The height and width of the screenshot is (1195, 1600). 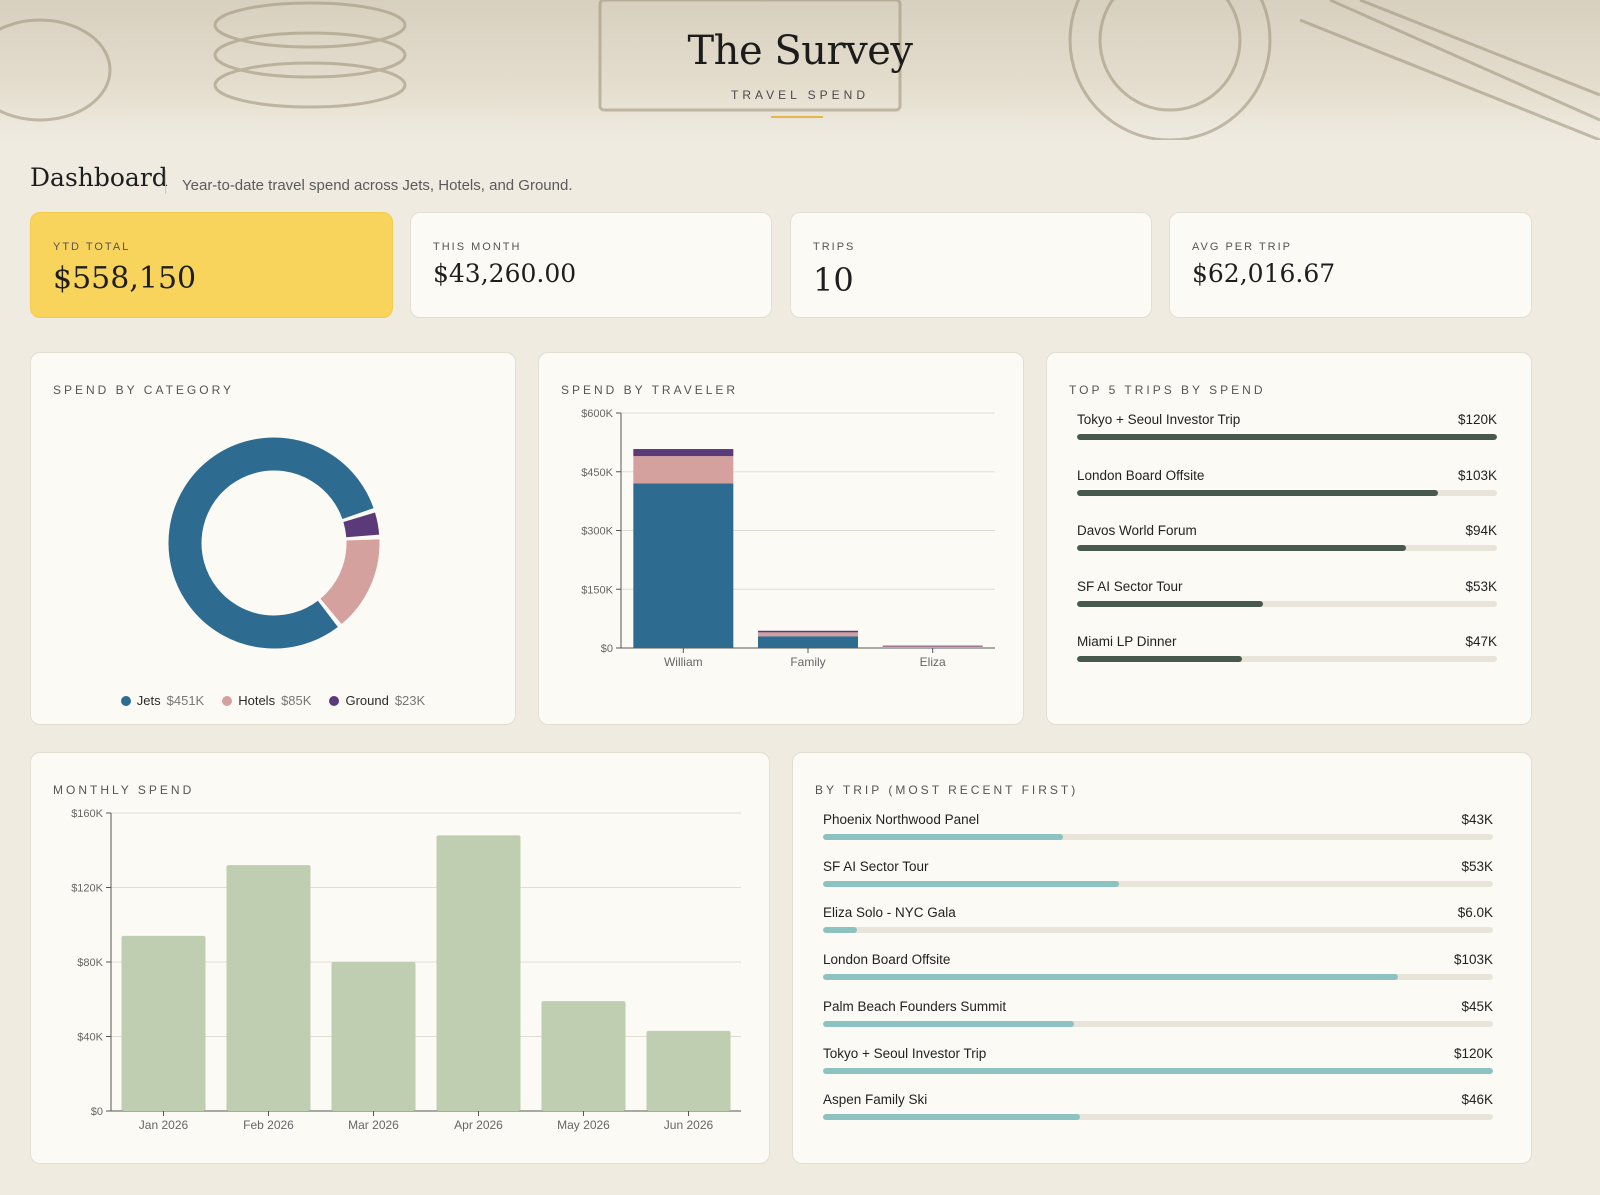 I want to click on kpi-card-trips: TRIPS 10, so click(x=971, y=265).